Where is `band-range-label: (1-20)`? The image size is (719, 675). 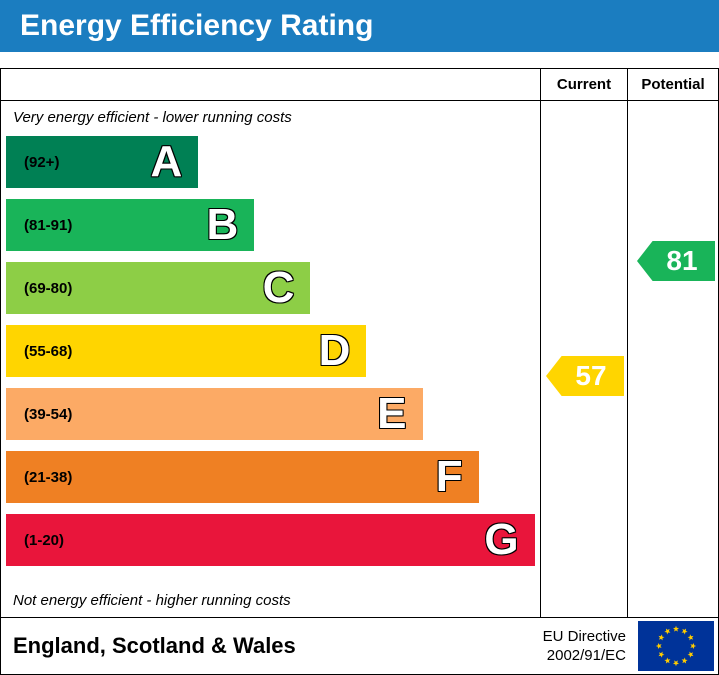
band-range-label: (1-20) is located at coordinates (44, 540).